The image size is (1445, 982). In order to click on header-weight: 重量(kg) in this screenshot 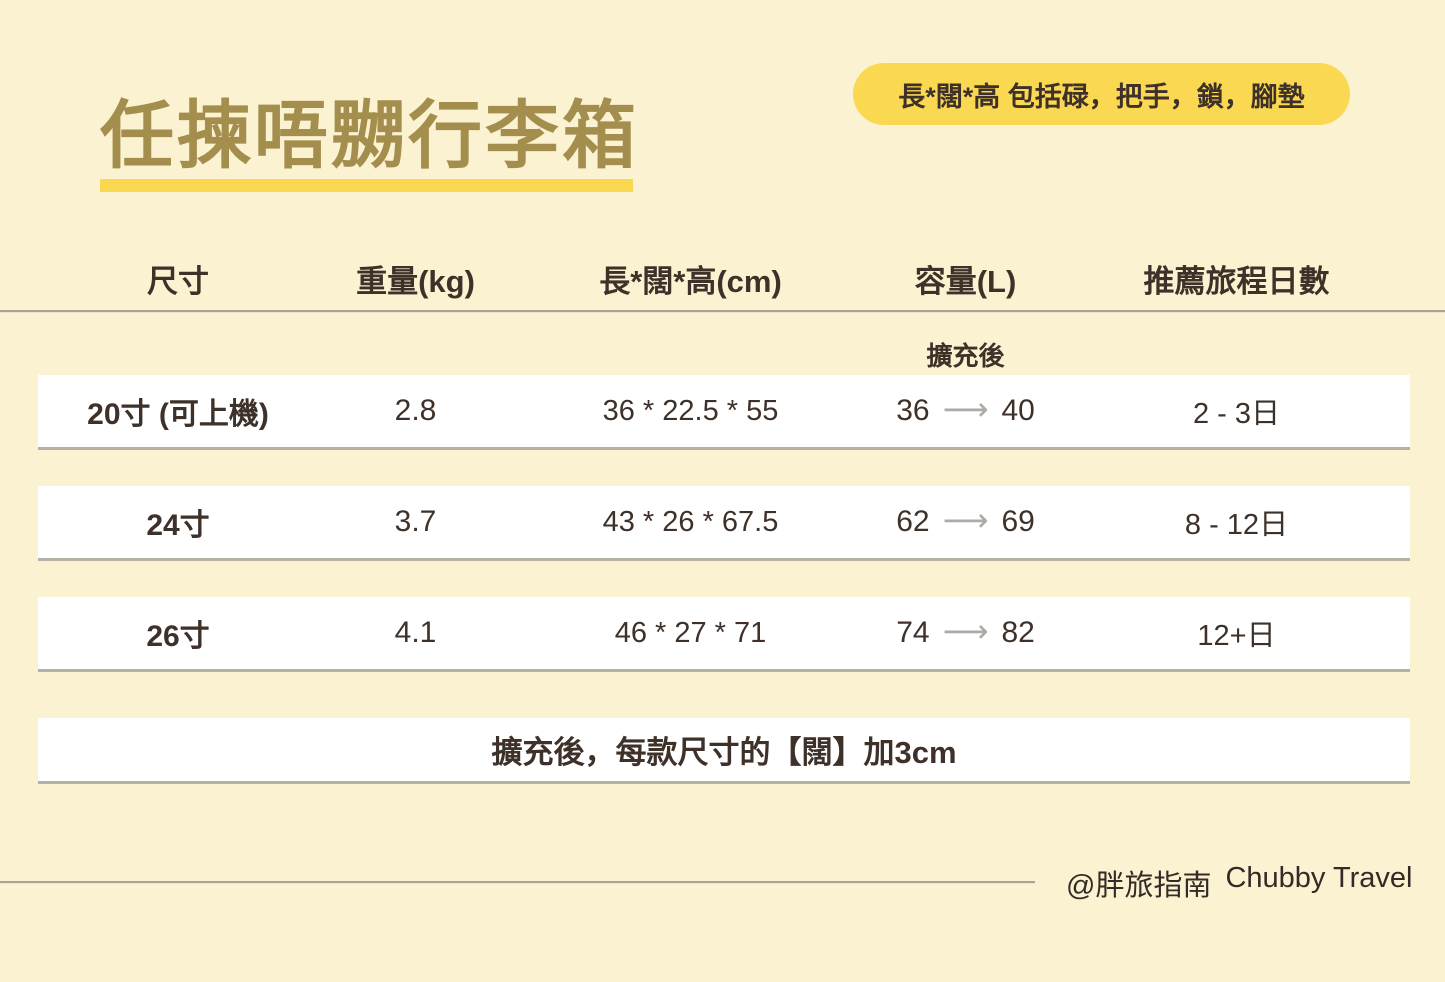, I will do `click(415, 281)`.